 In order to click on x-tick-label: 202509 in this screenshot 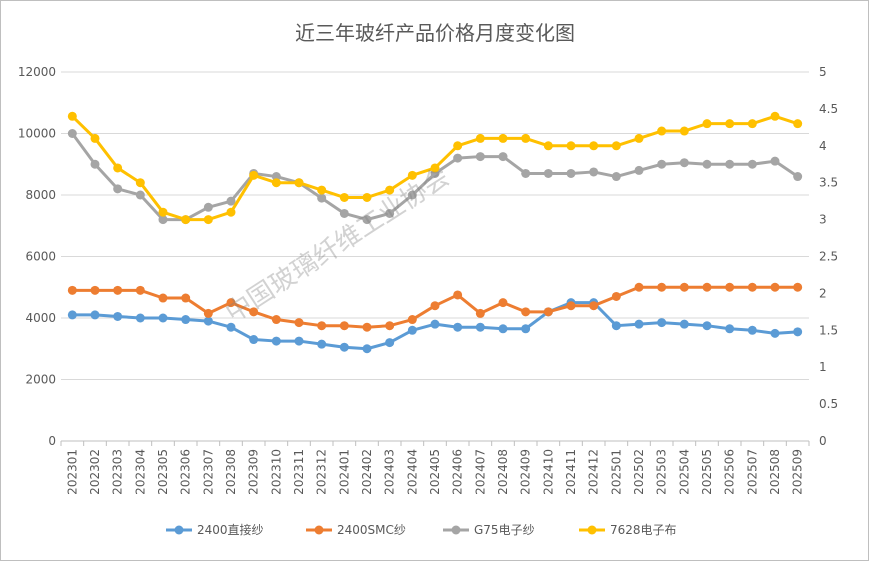, I will do `click(798, 472)`.